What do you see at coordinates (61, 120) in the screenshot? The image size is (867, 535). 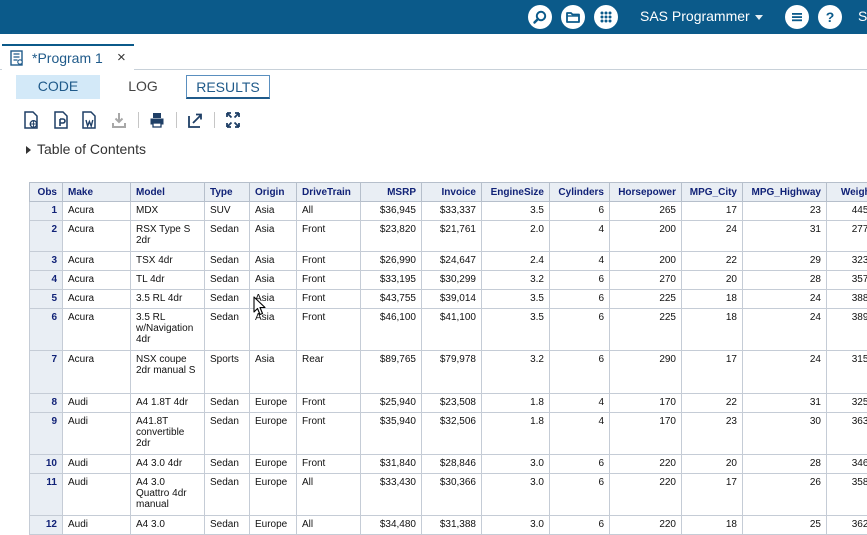 I see `download-pdf-icon` at bounding box center [61, 120].